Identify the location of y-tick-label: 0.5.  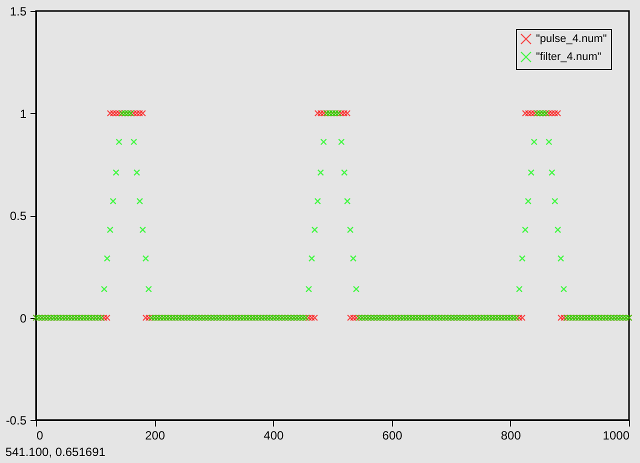
(18, 216).